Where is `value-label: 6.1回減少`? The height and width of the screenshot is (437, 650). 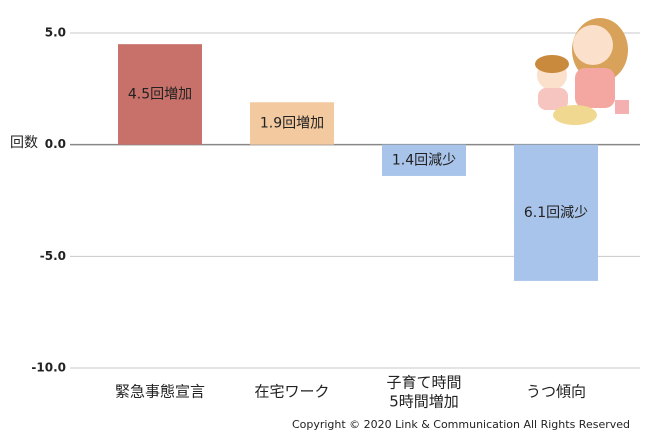 value-label: 6.1回減少 is located at coordinates (556, 212).